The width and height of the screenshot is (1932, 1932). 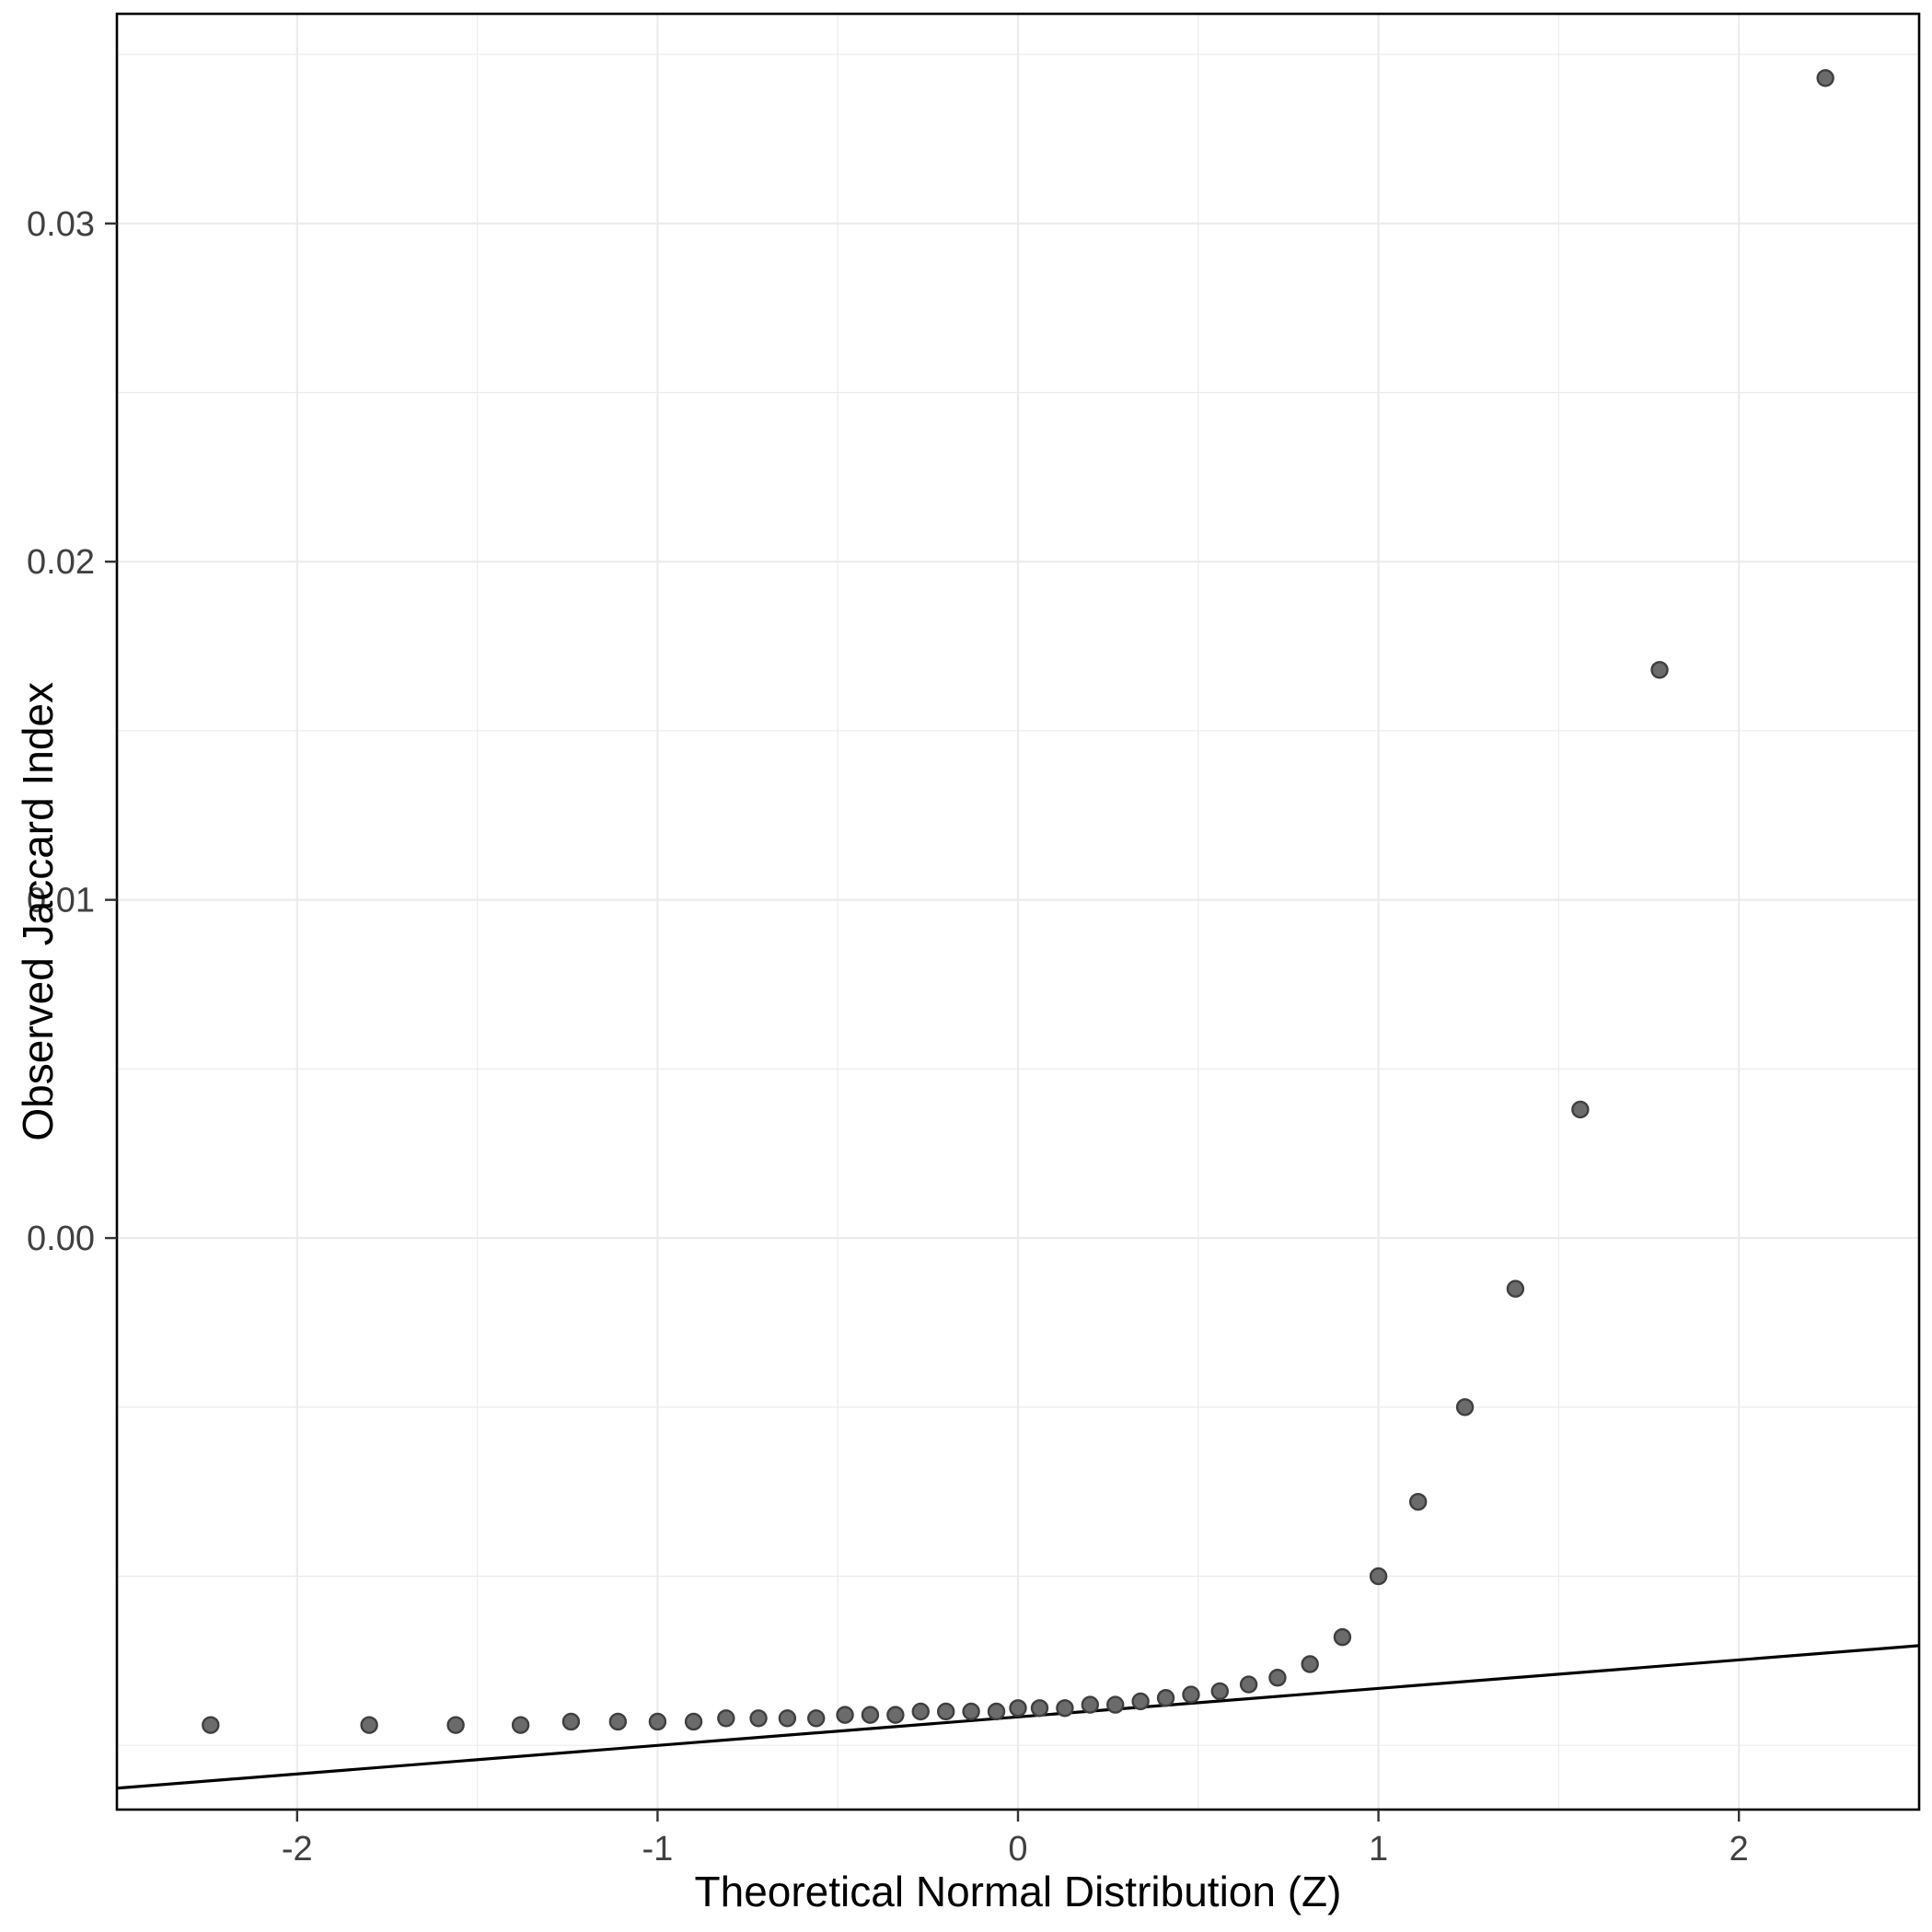 What do you see at coordinates (61, 1239) in the screenshot?
I see `y-tick-label: 0.00` at bounding box center [61, 1239].